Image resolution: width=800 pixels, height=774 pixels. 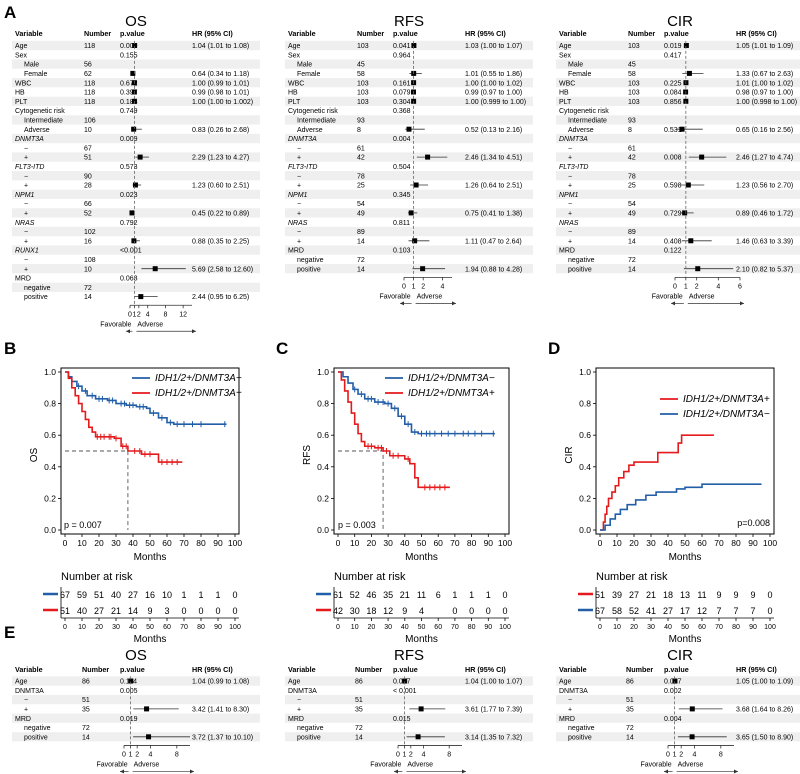 I want to click on forest-axis-tick-label: 1, so click(x=675, y=754).